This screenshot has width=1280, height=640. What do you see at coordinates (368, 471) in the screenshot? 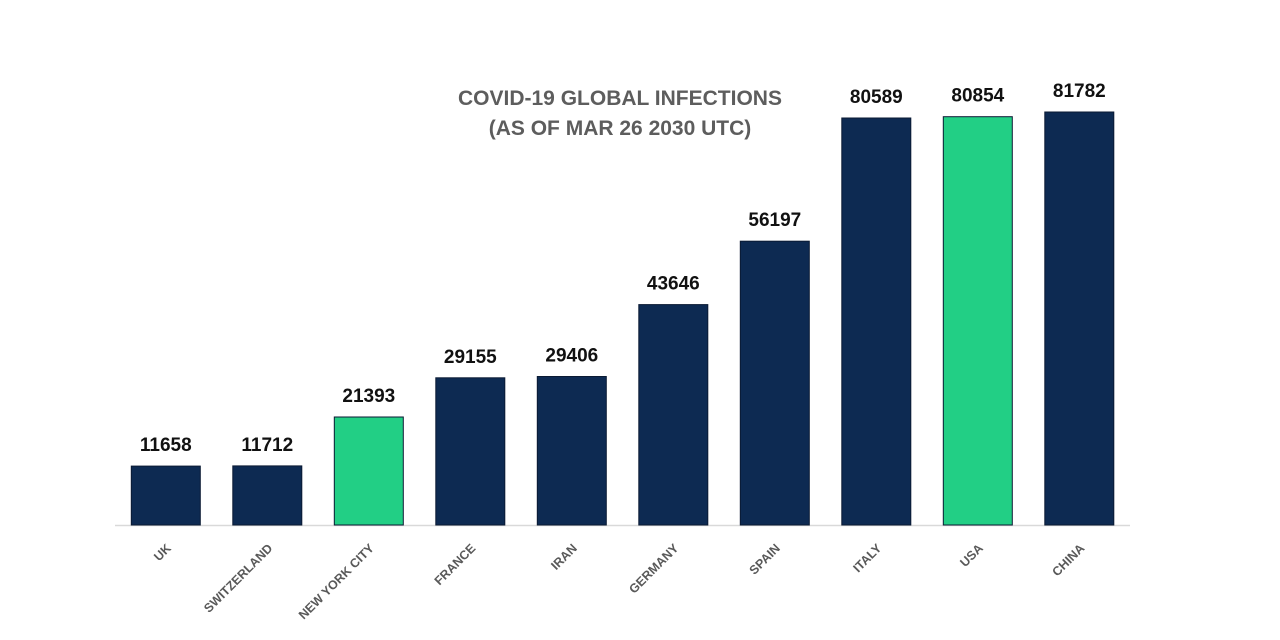
I see `bar-new-york-city` at bounding box center [368, 471].